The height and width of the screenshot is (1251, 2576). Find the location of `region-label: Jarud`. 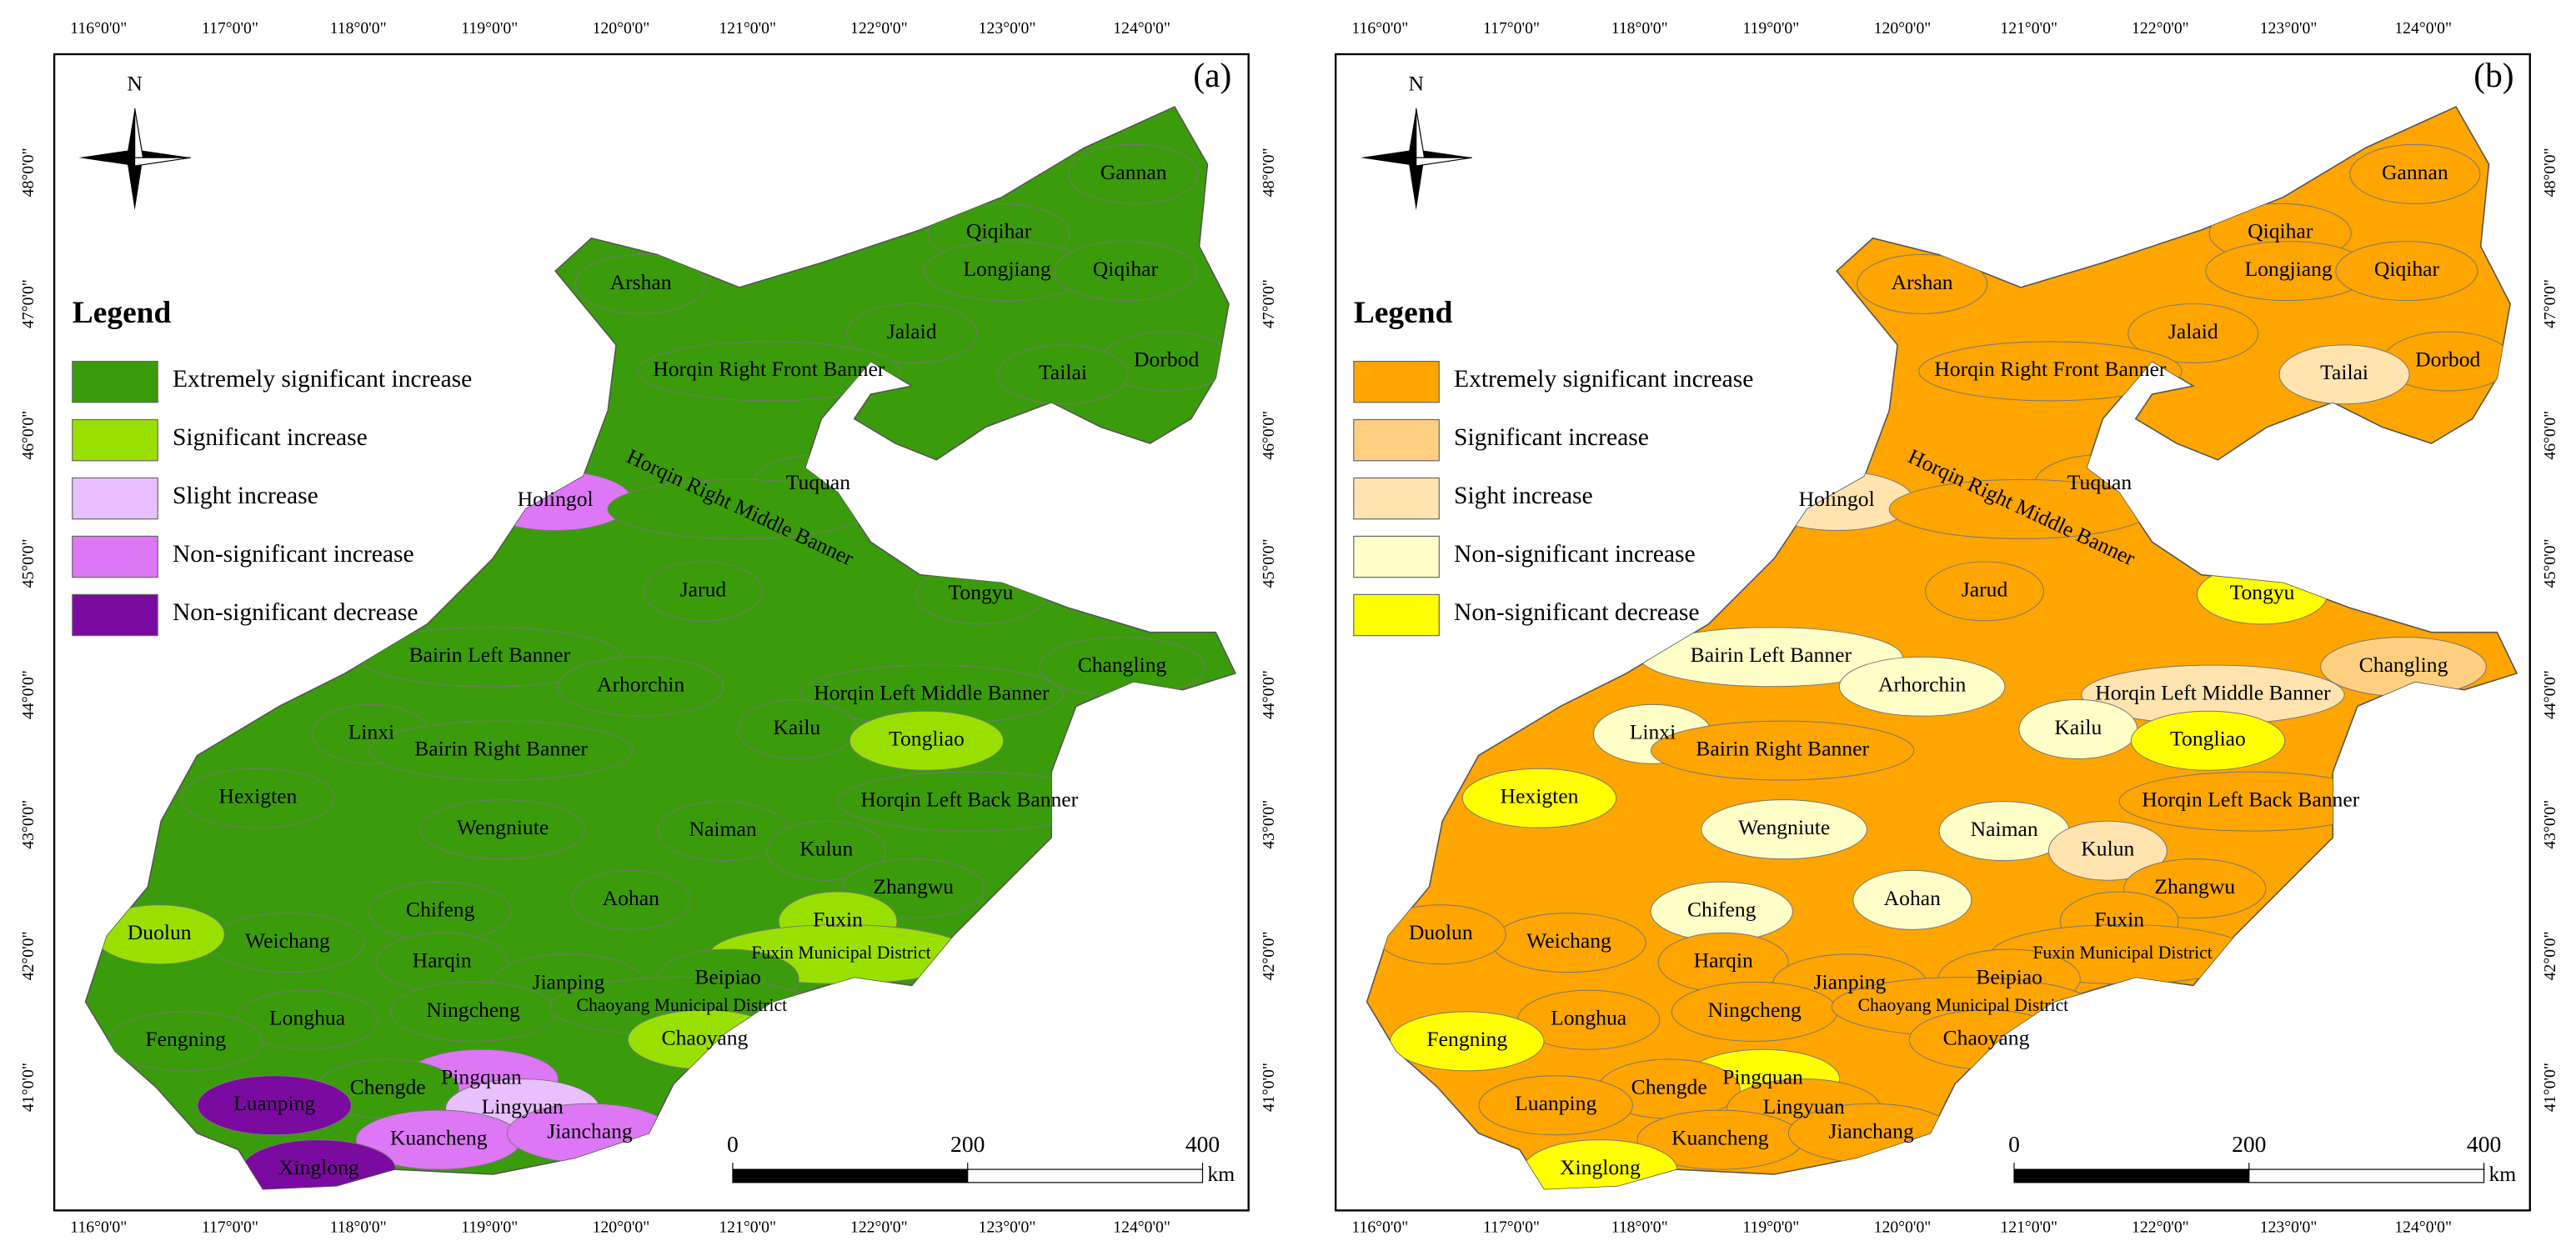

region-label: Jarud is located at coordinates (1985, 589).